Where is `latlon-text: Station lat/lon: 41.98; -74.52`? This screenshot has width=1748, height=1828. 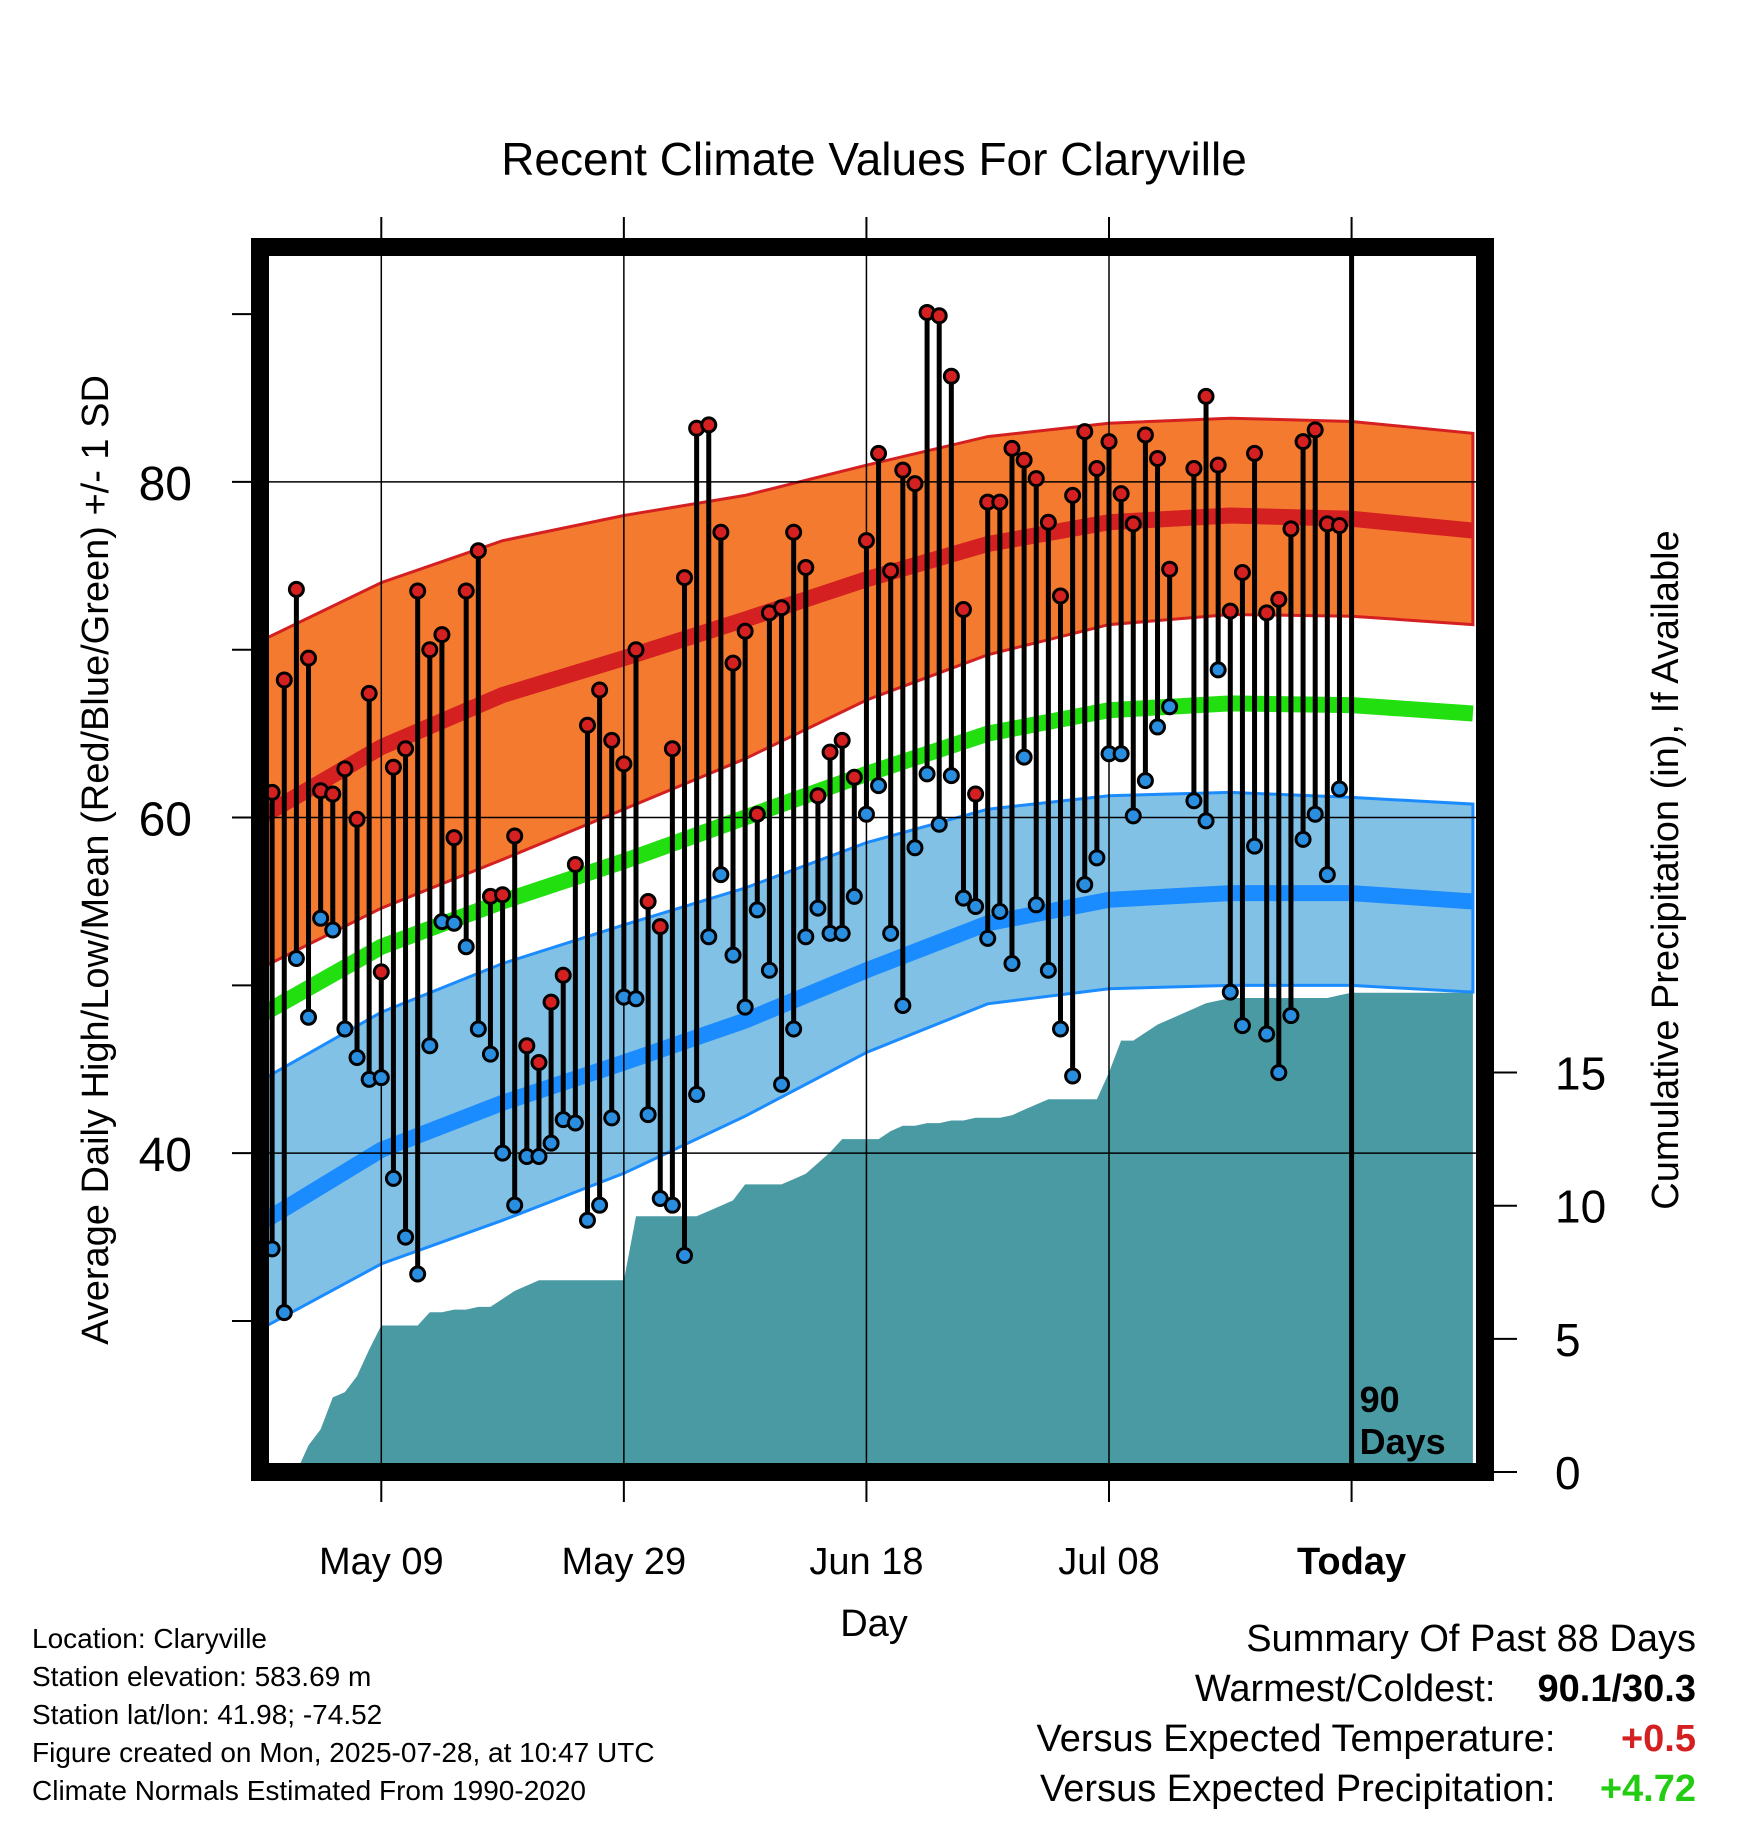 latlon-text: Station lat/lon: 41.98; -74.52 is located at coordinates (207, 1714).